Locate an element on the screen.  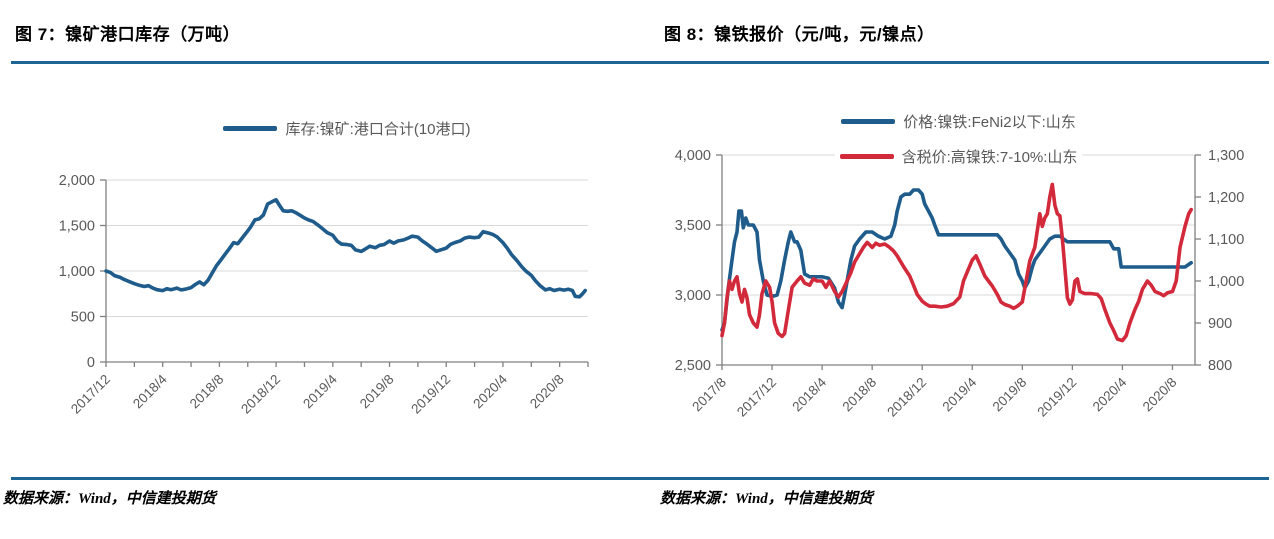
figure8-data-source: 数据来源：Wind，中信建投期货 is located at coordinates (766, 499).